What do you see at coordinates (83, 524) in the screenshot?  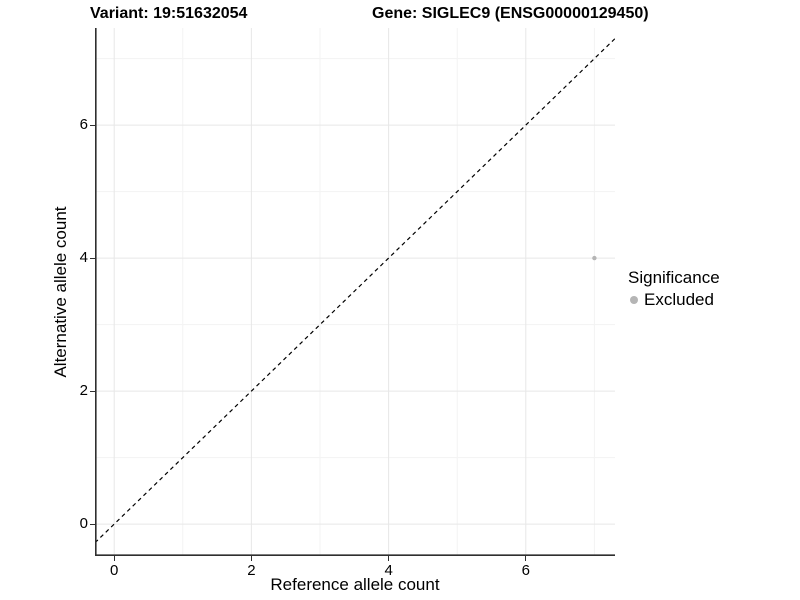 I see `y-tick-label: 0` at bounding box center [83, 524].